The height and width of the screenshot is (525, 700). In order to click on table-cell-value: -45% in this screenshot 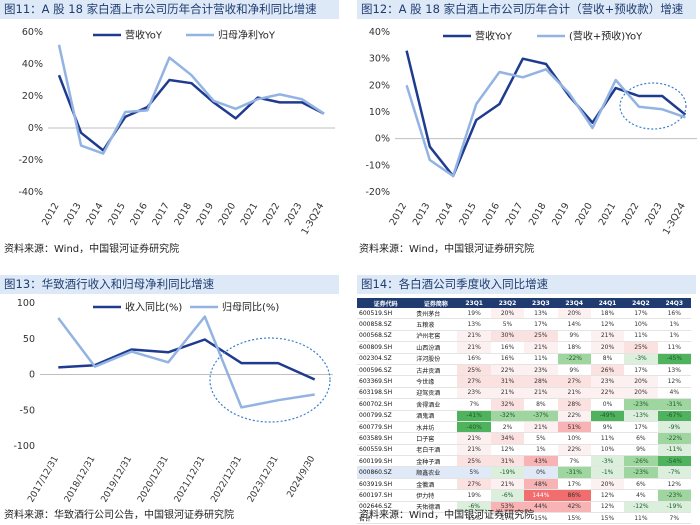, I will do `click(674, 359)`.